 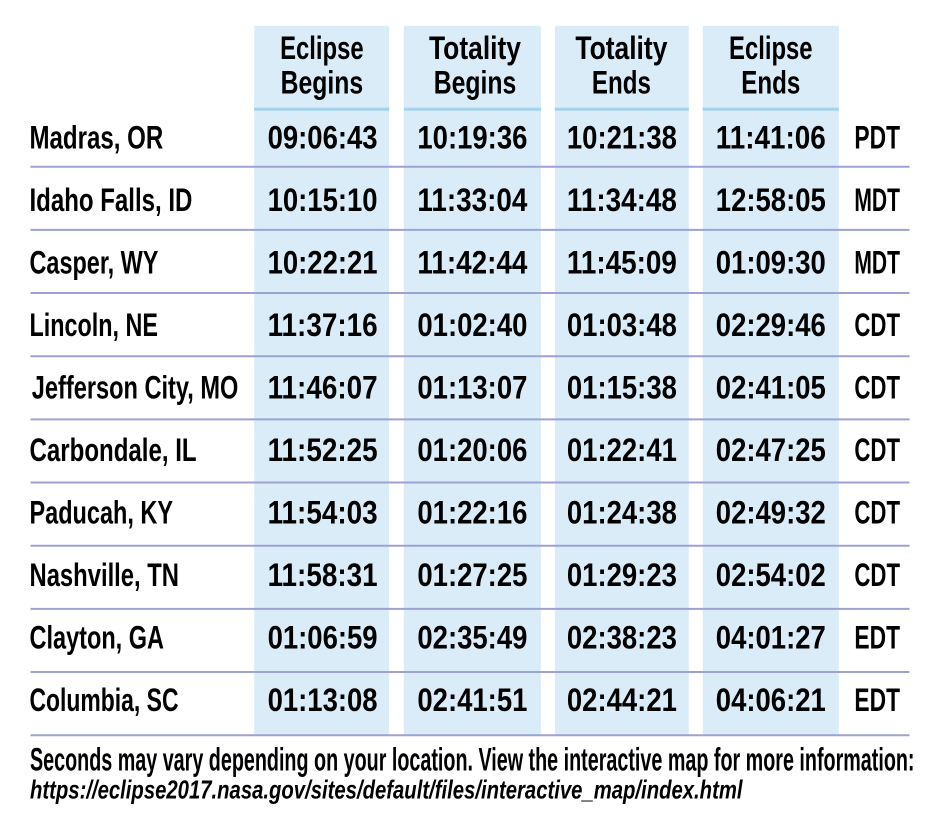 I want to click on svg-text: 11:37:16, so click(x=323, y=325).